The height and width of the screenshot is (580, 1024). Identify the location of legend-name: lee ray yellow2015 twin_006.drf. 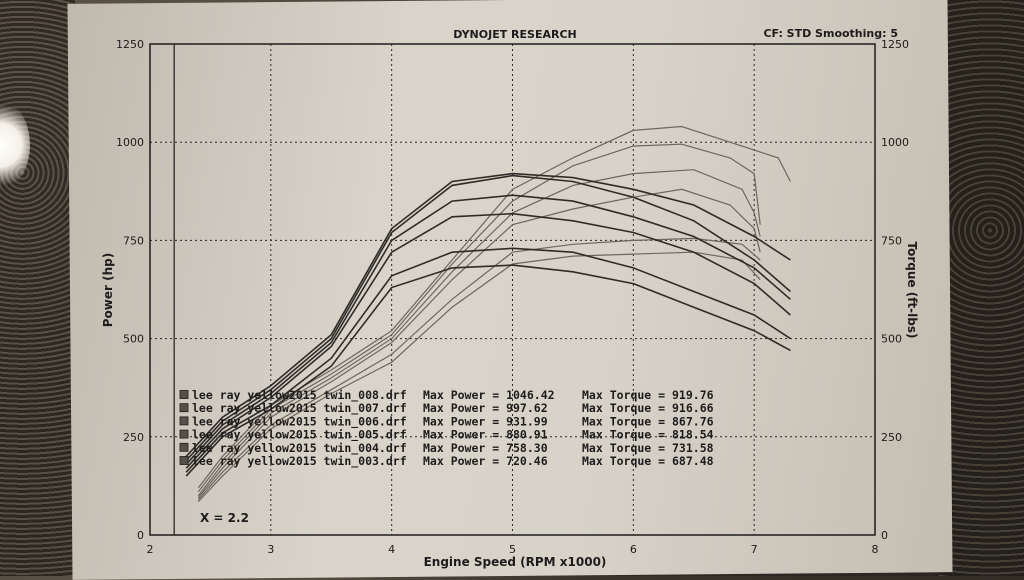
(299, 421).